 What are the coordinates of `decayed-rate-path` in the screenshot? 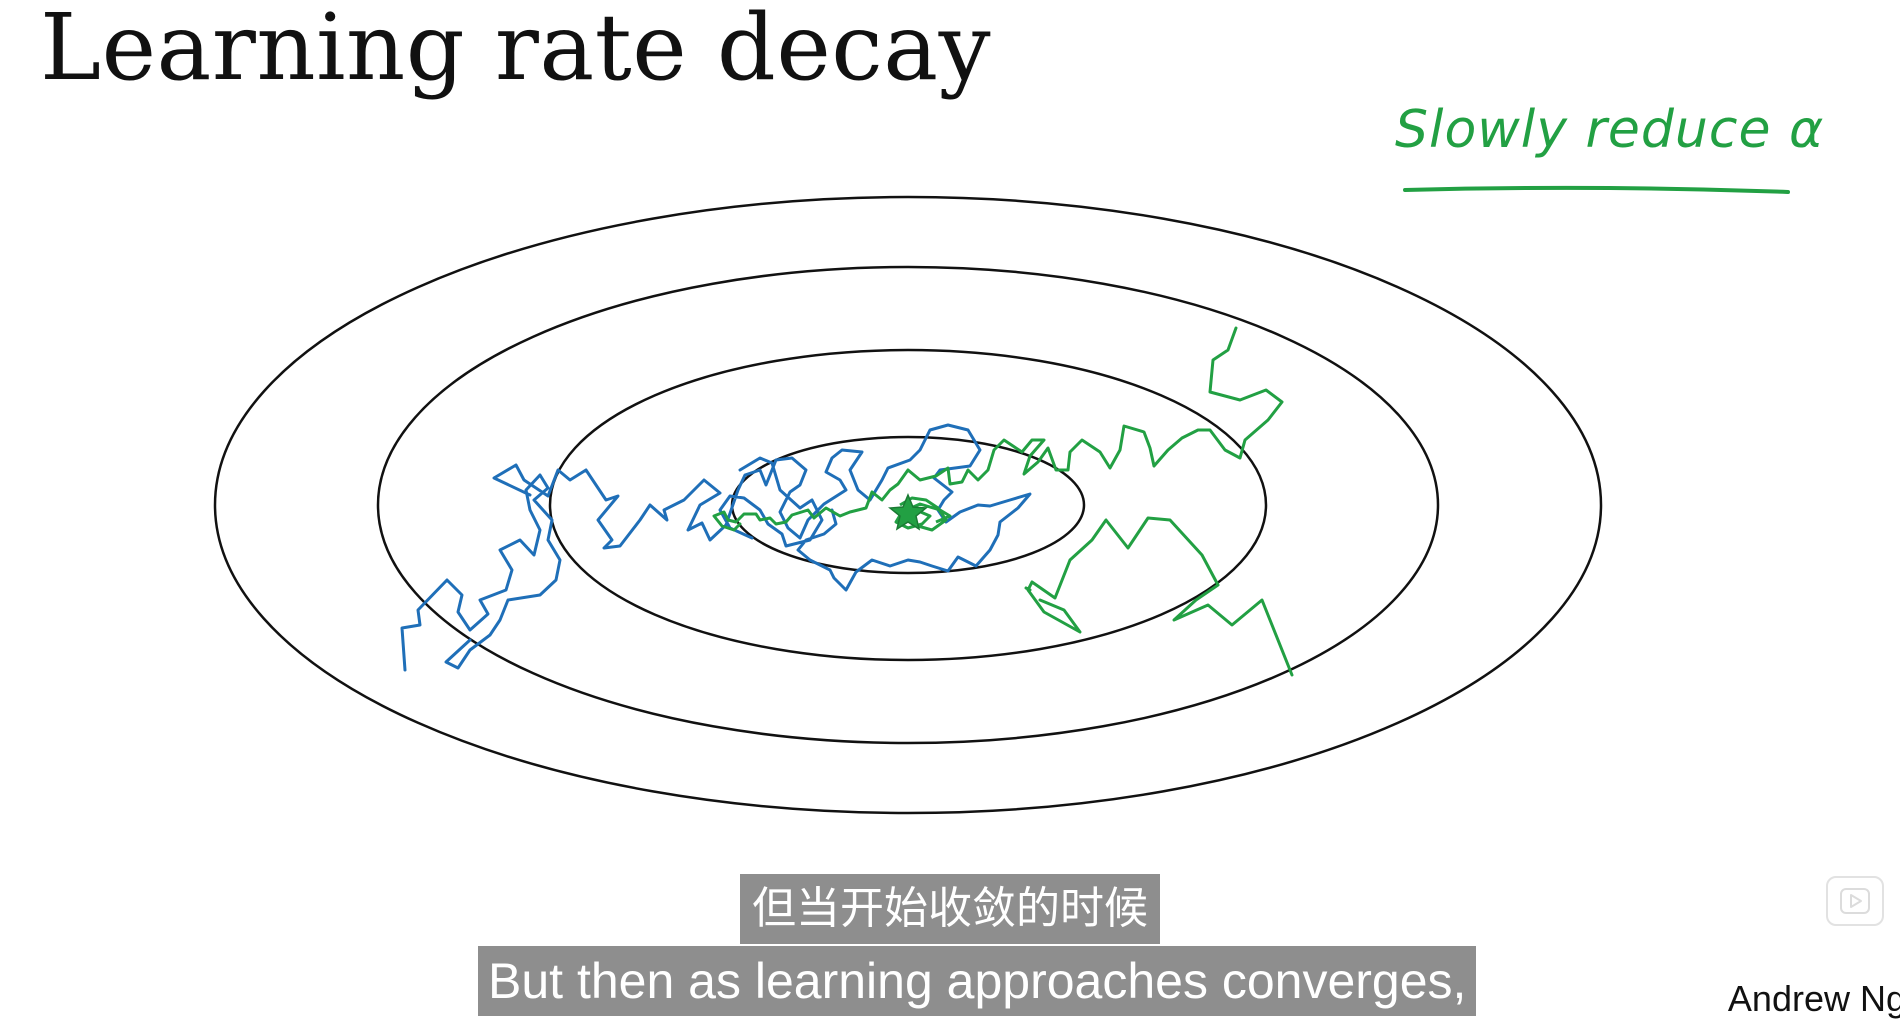 It's located at (1003, 501).